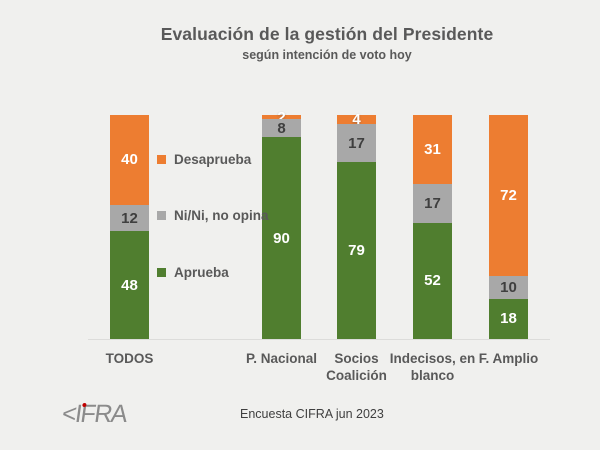  I want to click on segment-desaprueba-todos, so click(129, 160).